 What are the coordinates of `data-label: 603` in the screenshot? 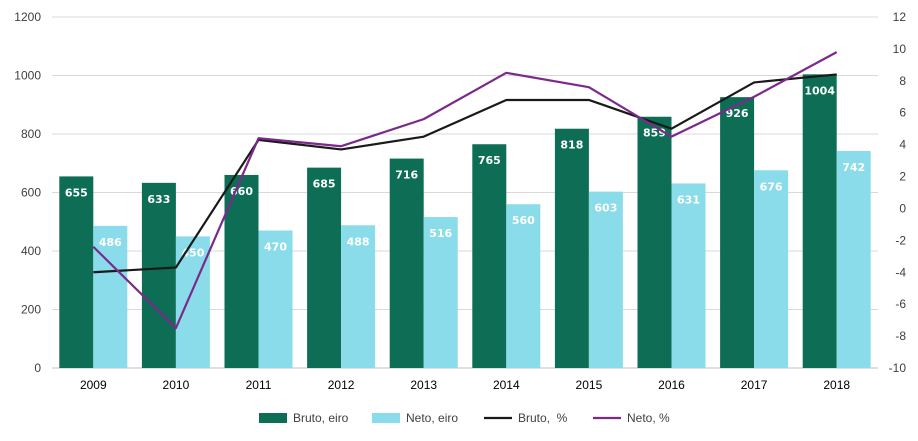 It's located at (605, 208).